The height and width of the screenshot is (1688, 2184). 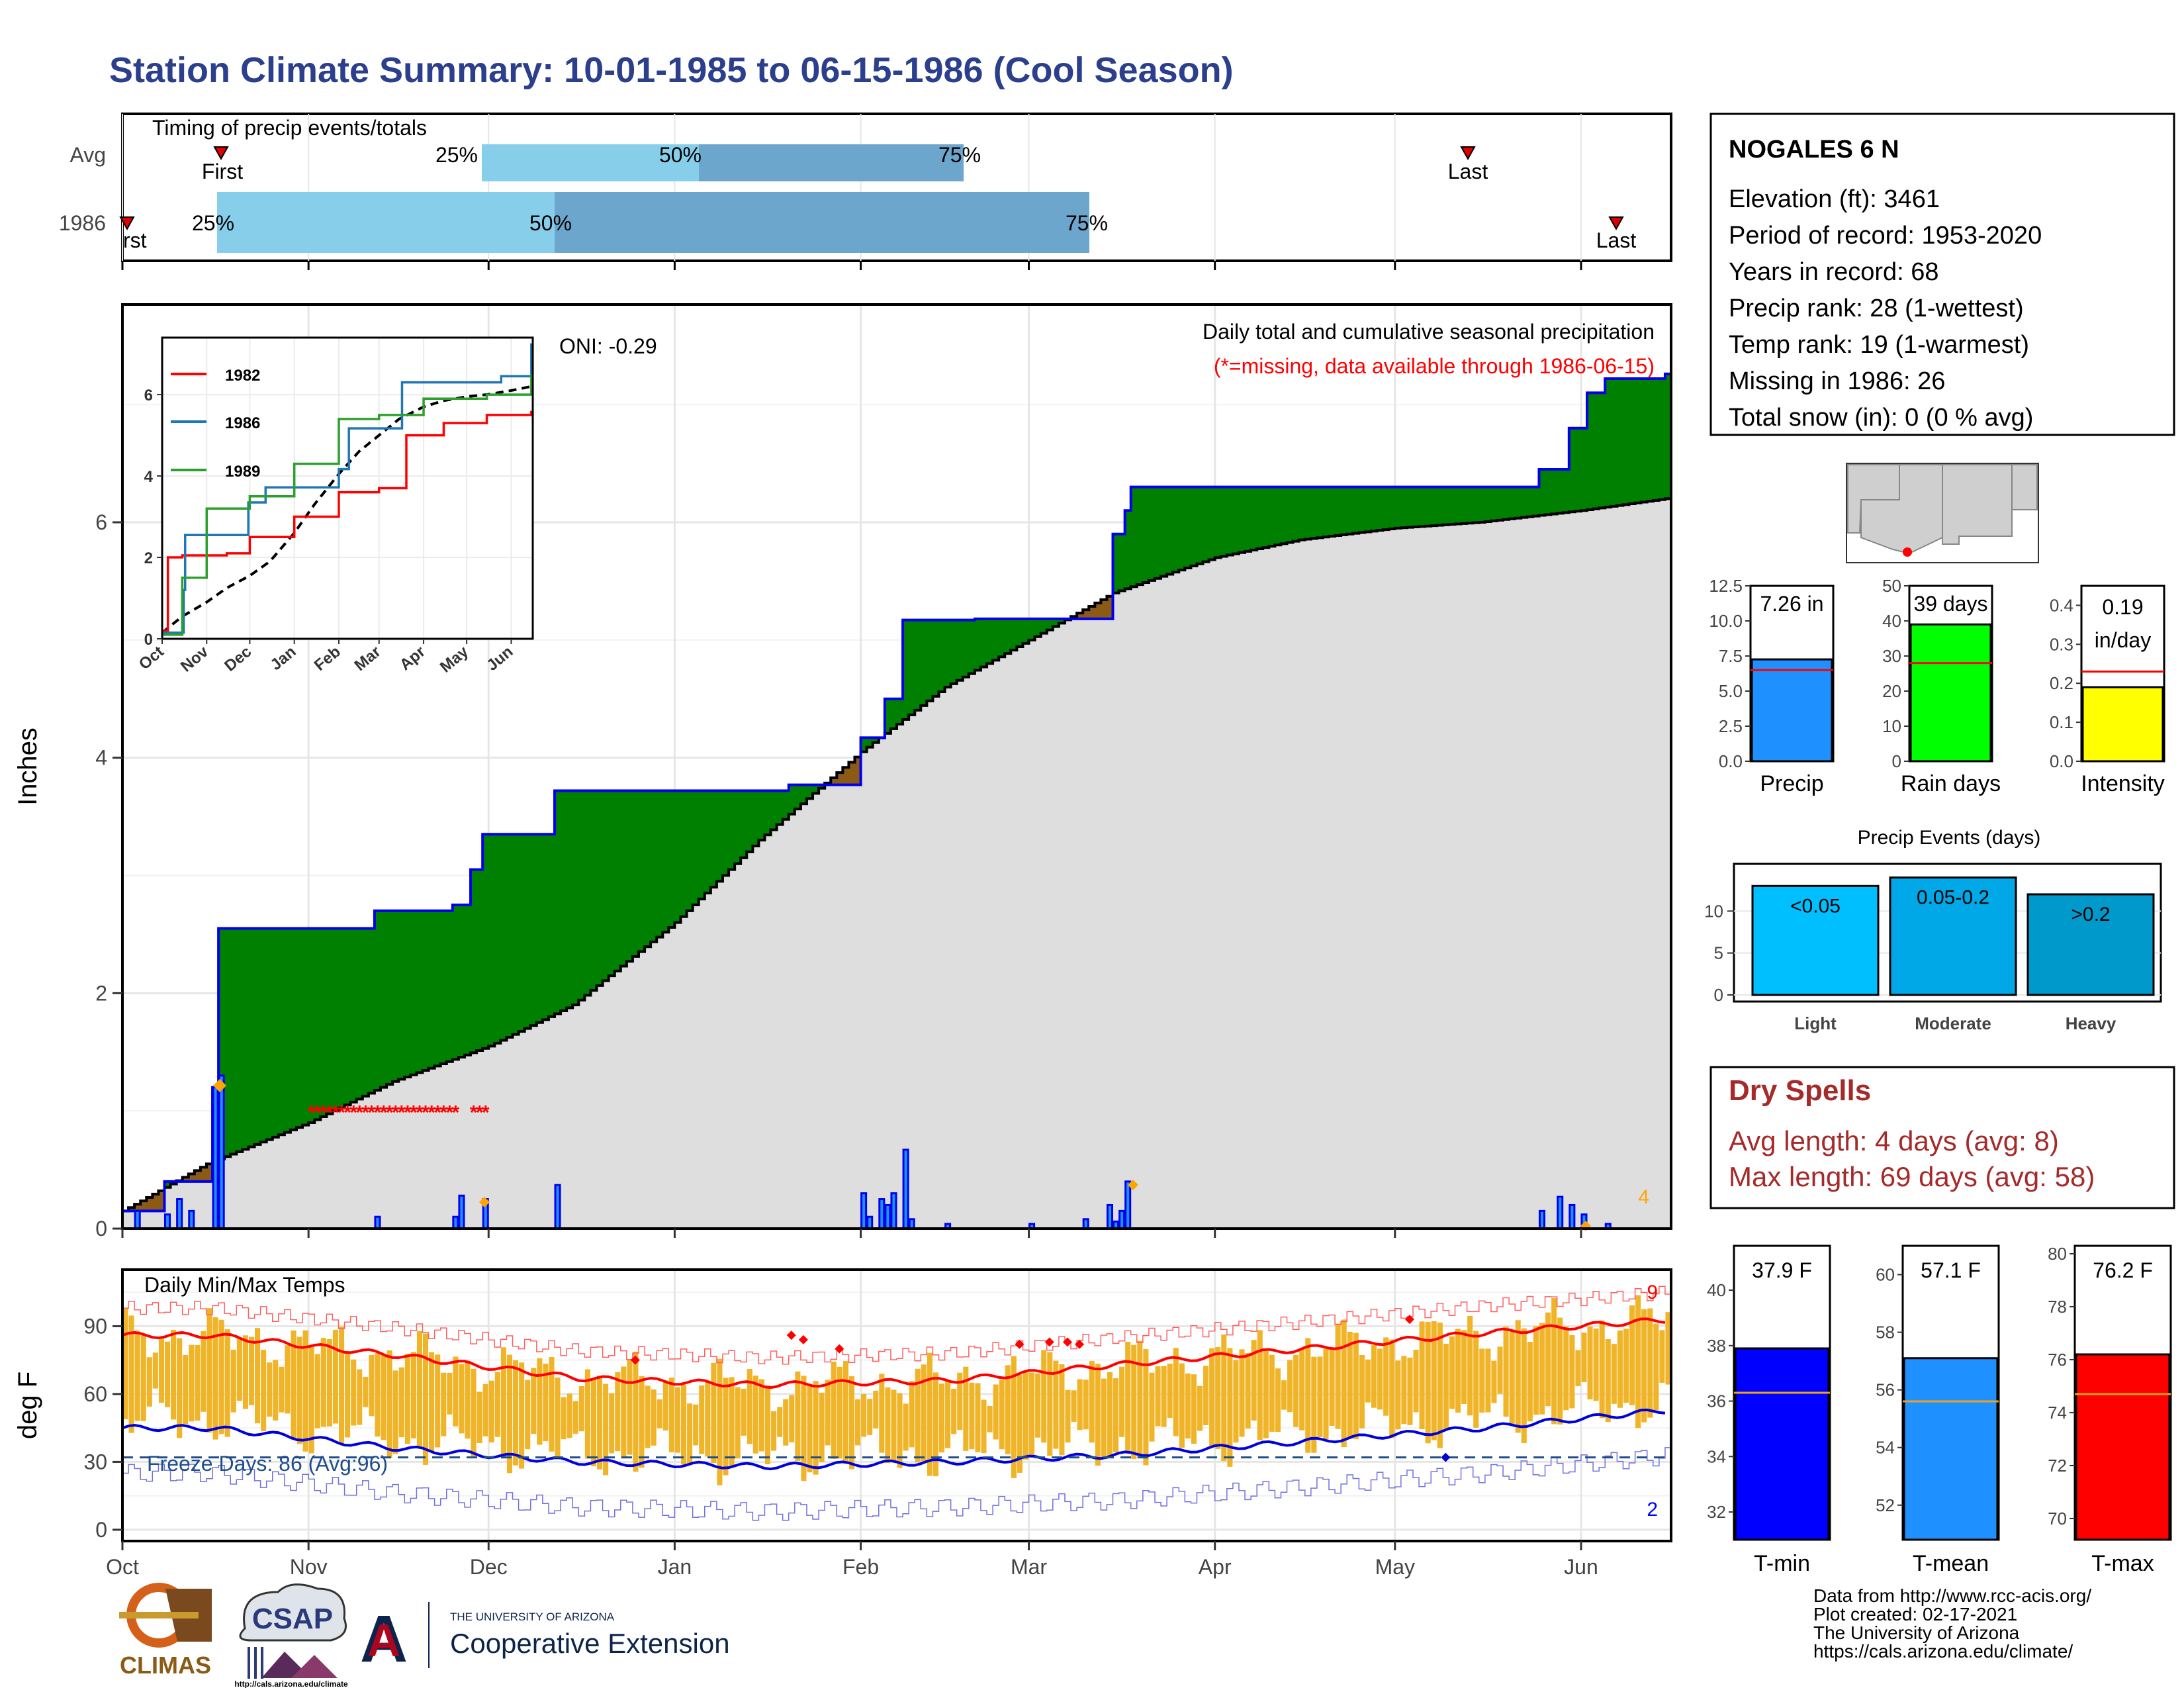 I want to click on station-location-dot, so click(x=1908, y=552).